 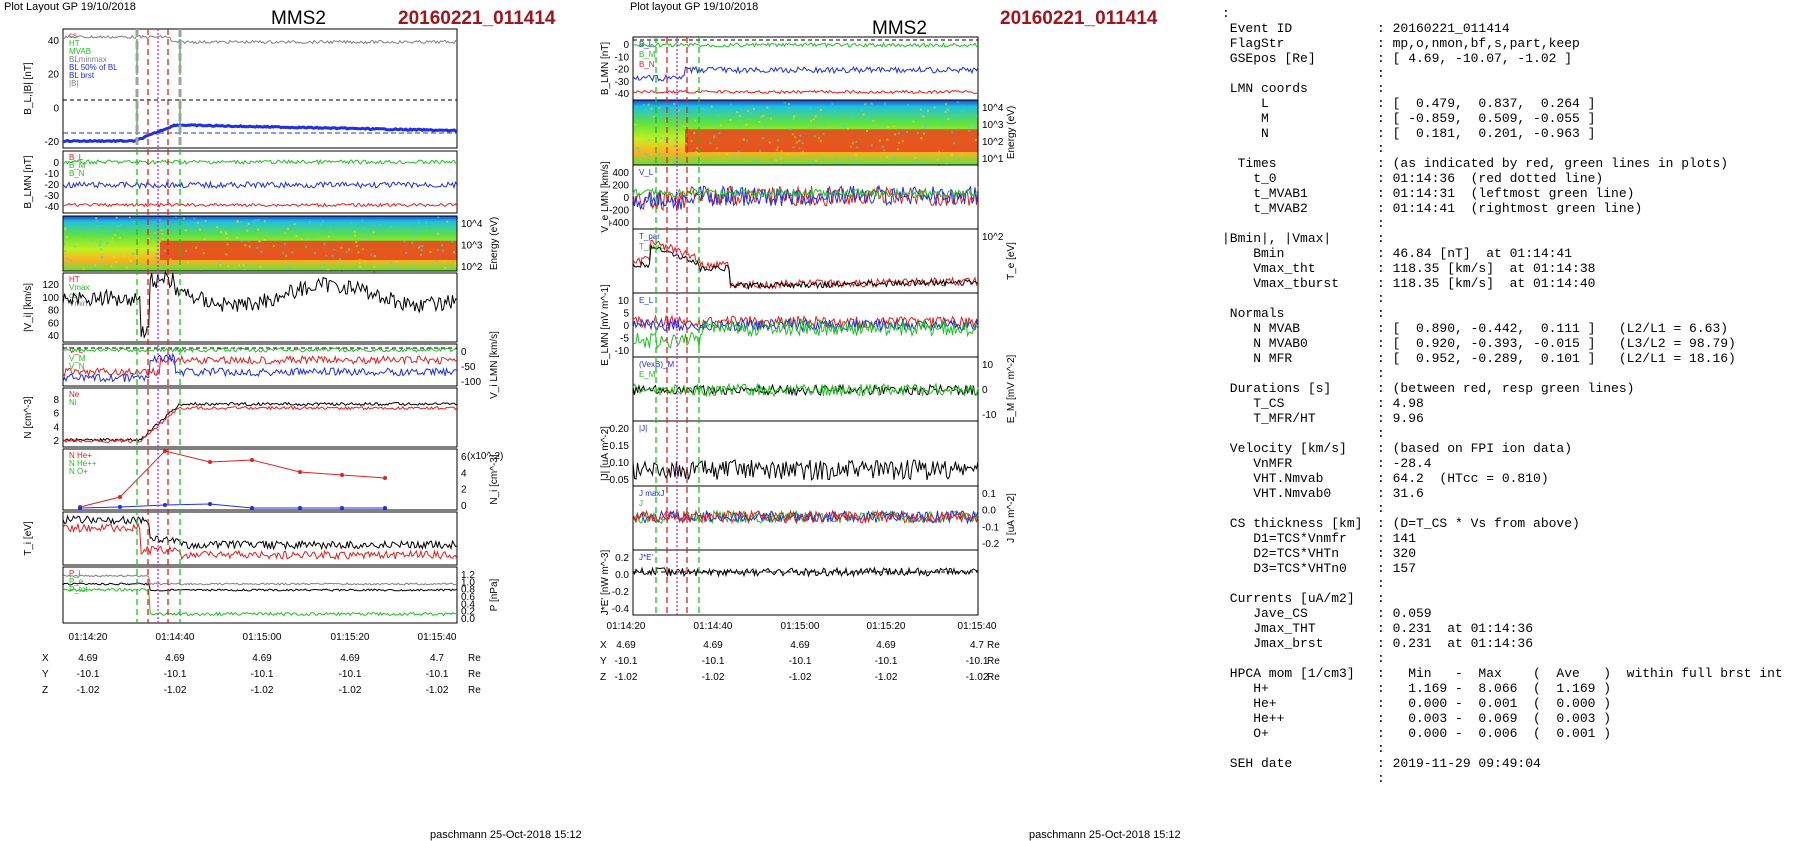 What do you see at coordinates (252, 460) in the screenshot?
I see `left-he2-point` at bounding box center [252, 460].